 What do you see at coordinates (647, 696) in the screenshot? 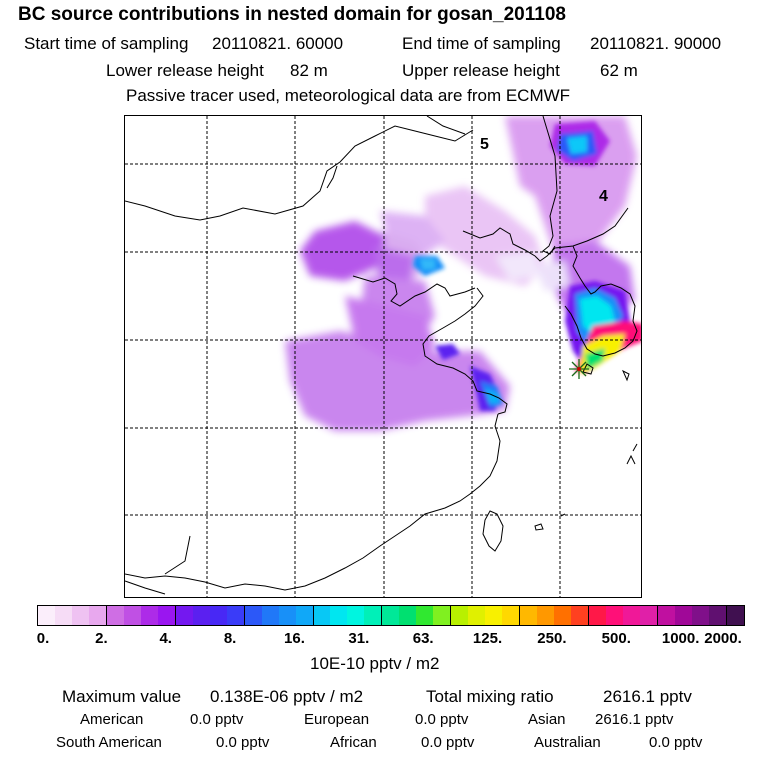
I see `total-value: 2616.1 pptv` at bounding box center [647, 696].